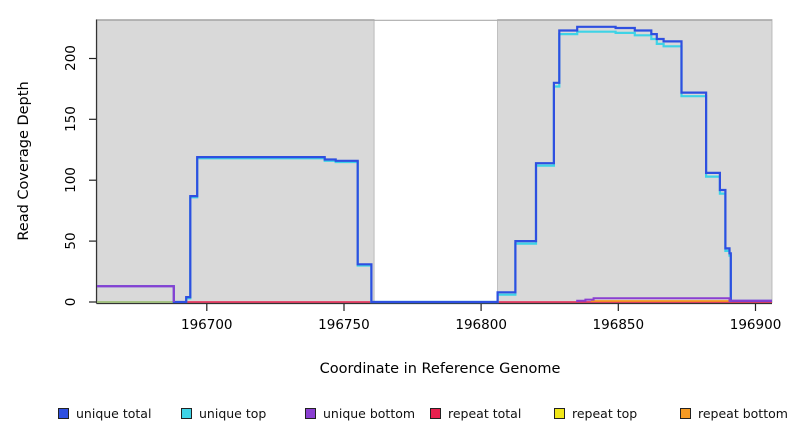  I want to click on y-tick-label: 50, so click(71, 241).